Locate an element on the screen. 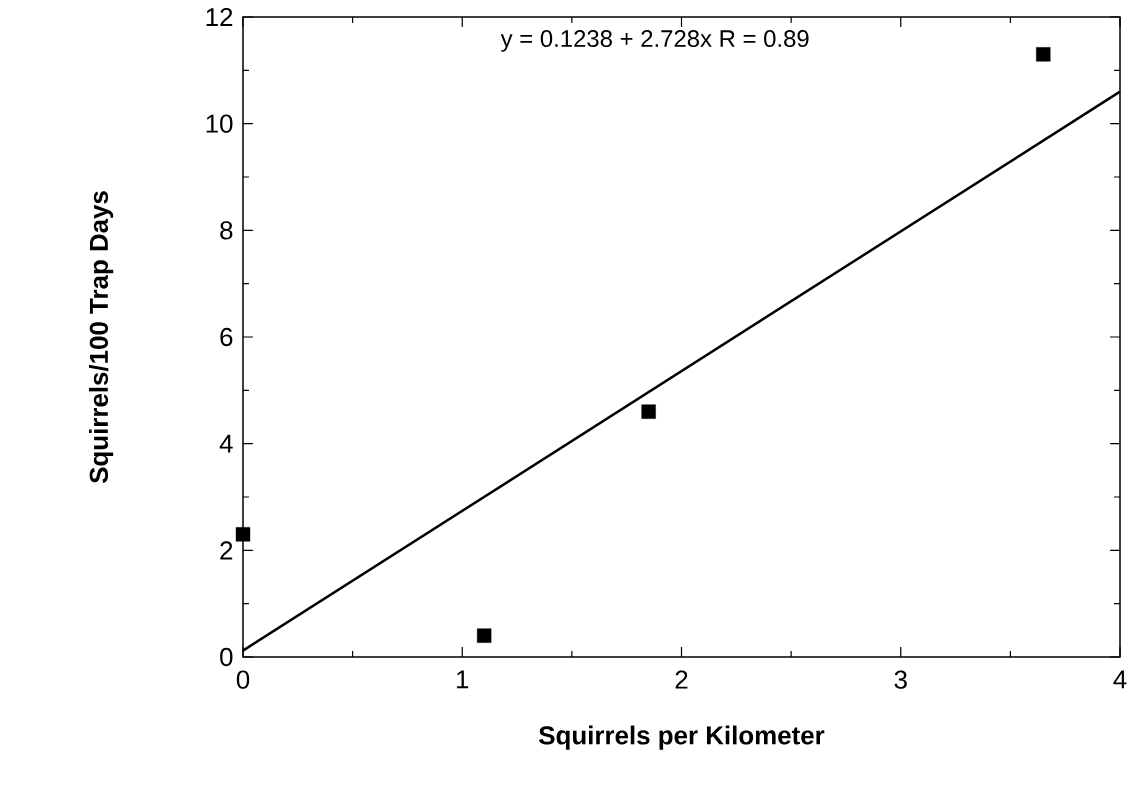 Image resolution: width=1132 pixels, height=792 pixels. x-tick-label: 4 is located at coordinates (1120, 679).